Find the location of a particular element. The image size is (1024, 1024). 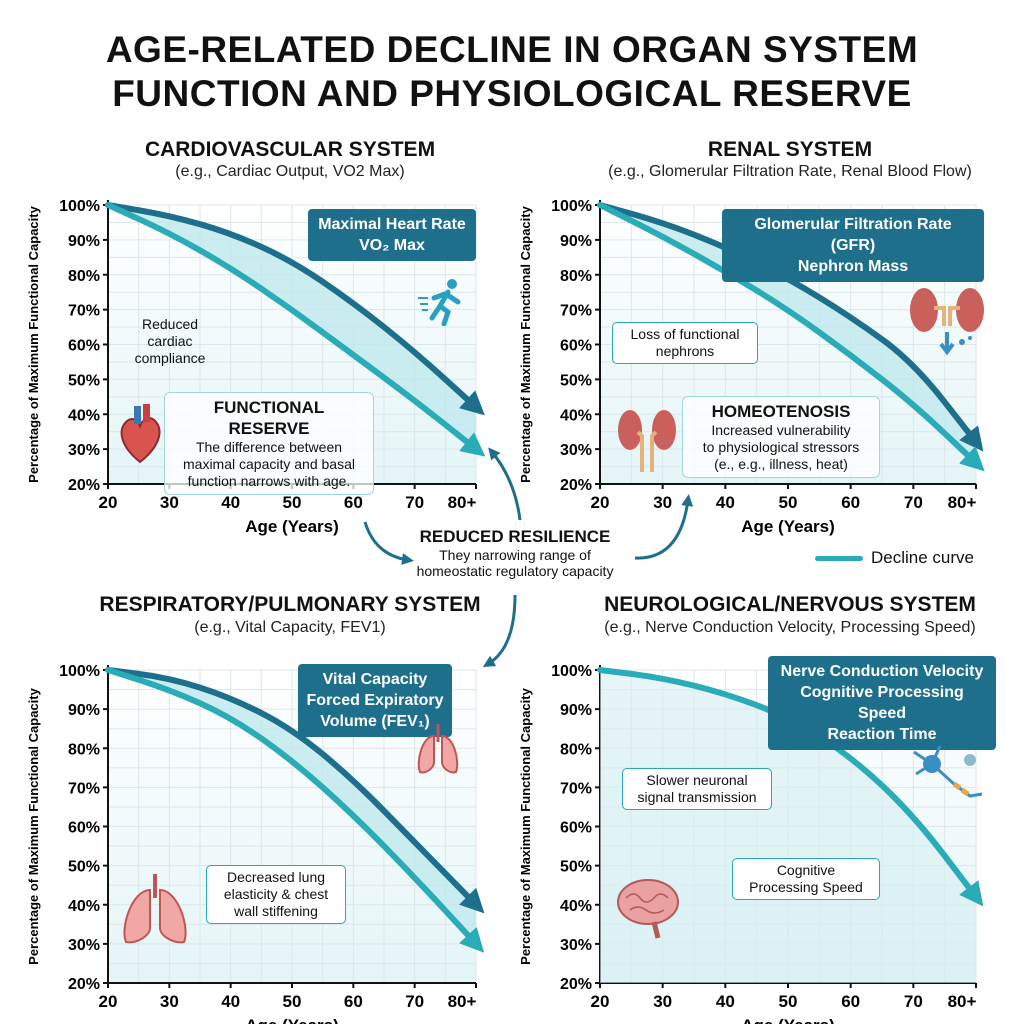

neuro-y-tick-label: 30% is located at coordinates (576, 945).